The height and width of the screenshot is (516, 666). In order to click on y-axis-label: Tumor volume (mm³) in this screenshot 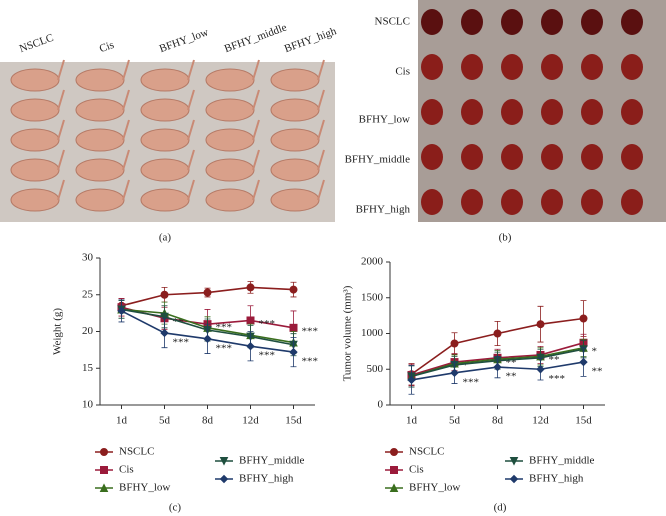, I will do `click(348, 333)`.